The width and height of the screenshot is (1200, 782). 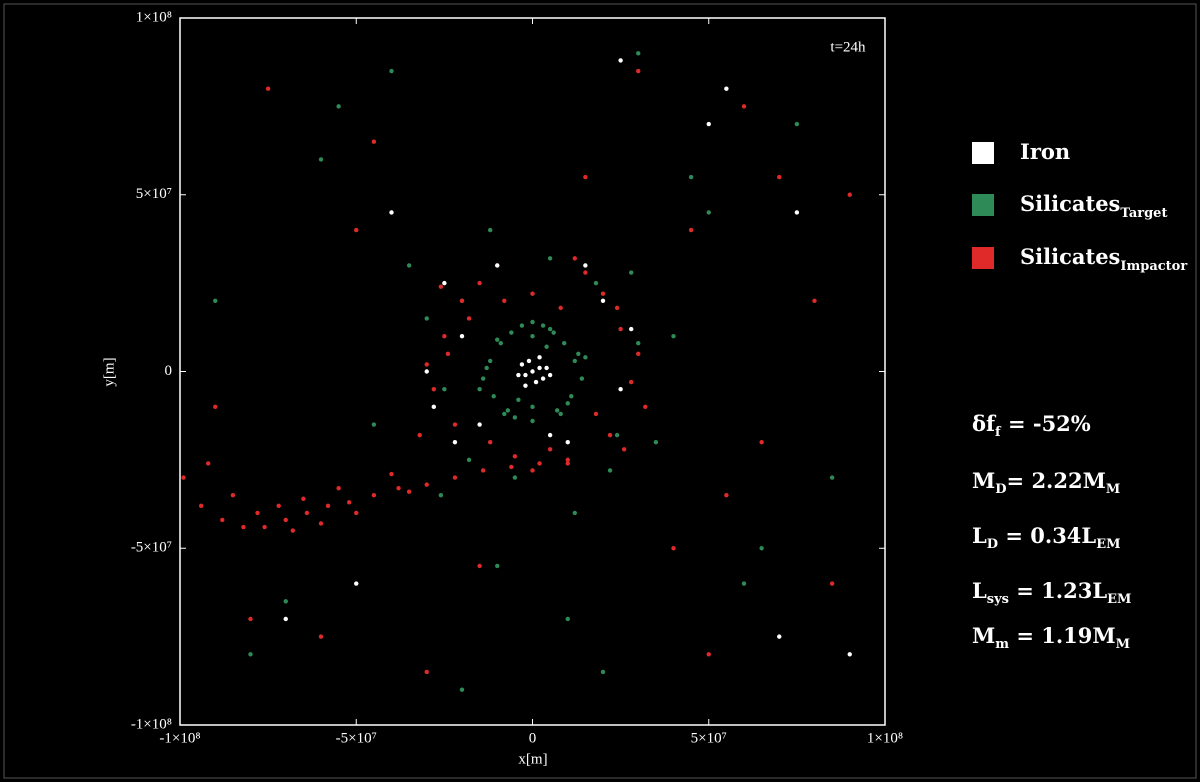 I want to click on stat-subscript: m, so click(x=1002, y=644).